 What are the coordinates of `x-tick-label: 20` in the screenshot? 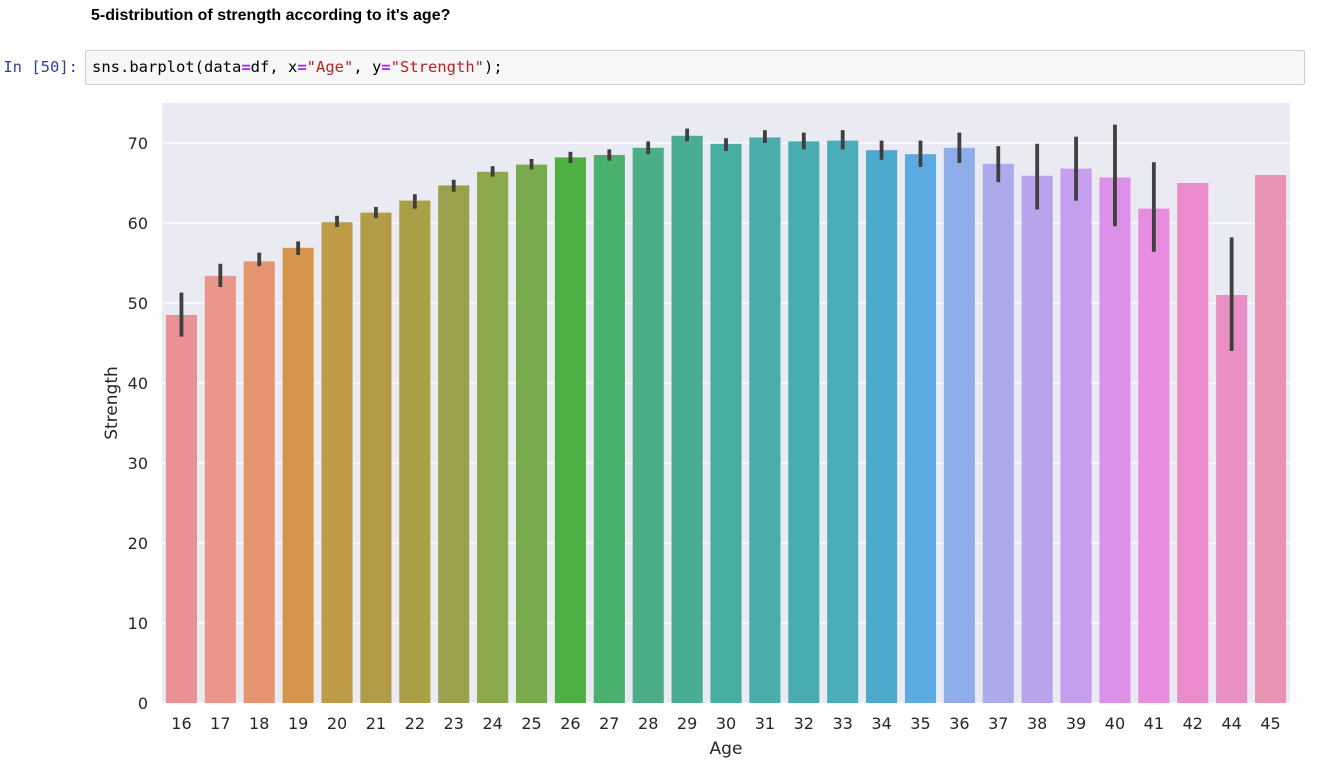 It's located at (337, 723).